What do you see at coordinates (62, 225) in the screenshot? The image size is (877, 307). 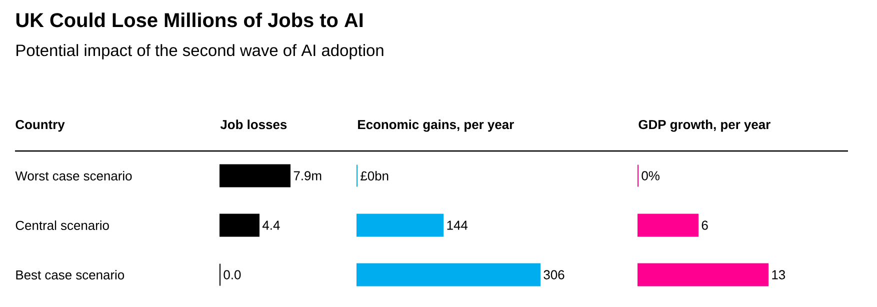 I see `y-tick-label: Central scenario` at bounding box center [62, 225].